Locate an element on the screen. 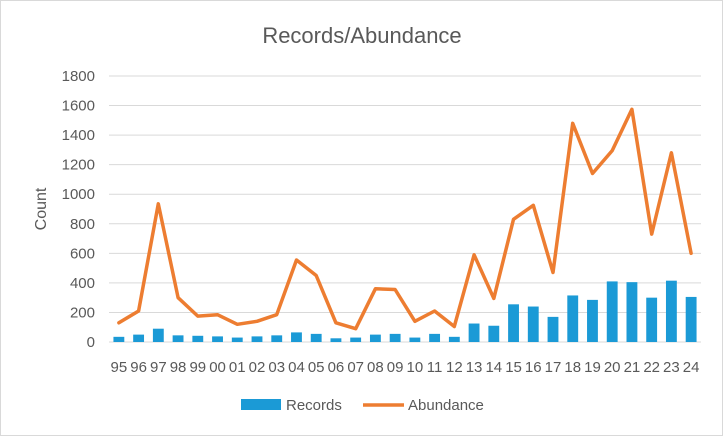 The height and width of the screenshot is (440, 723). y-tick-label: 1600 is located at coordinates (78, 106).